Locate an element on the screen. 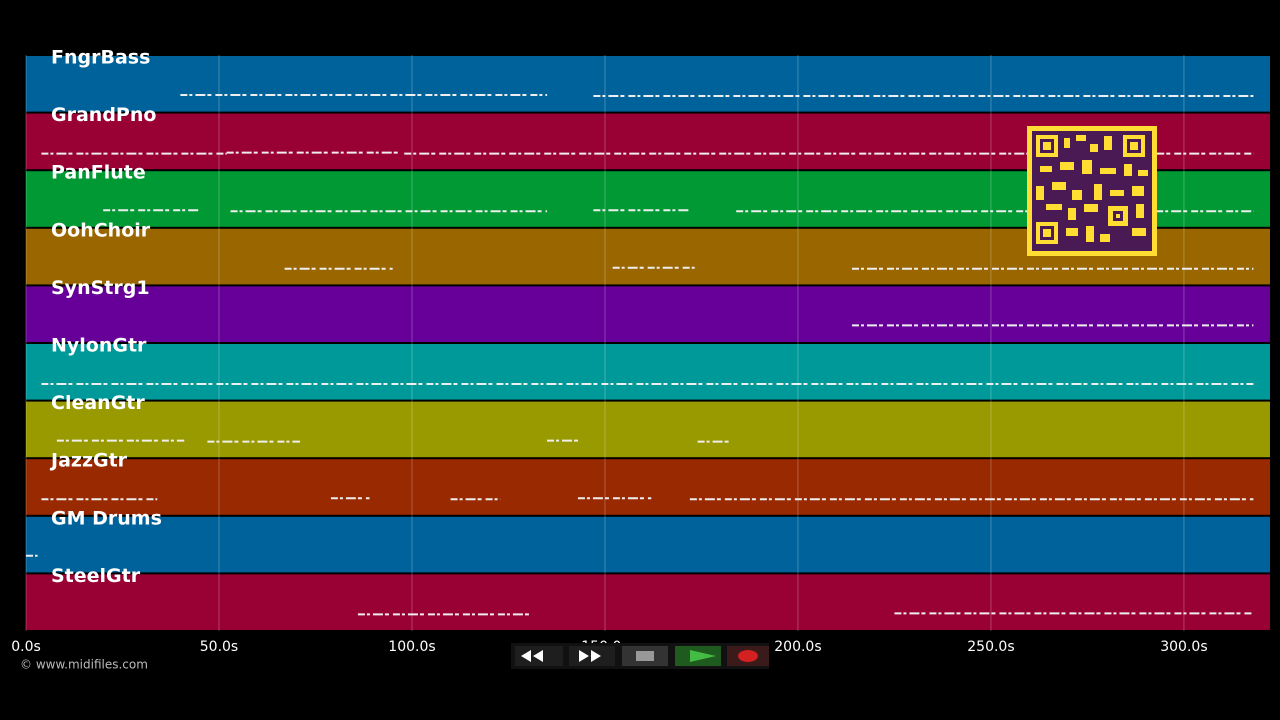 This screenshot has height=720, width=1280. track-name: JazzGtr is located at coordinates (88, 461).